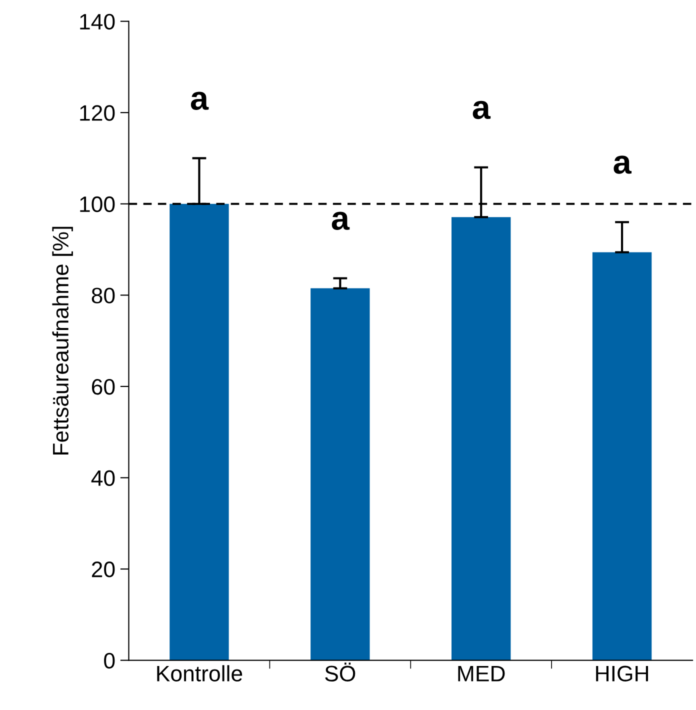 The width and height of the screenshot is (696, 710). What do you see at coordinates (97, 204) in the screenshot?
I see `y-tick-label: 100` at bounding box center [97, 204].